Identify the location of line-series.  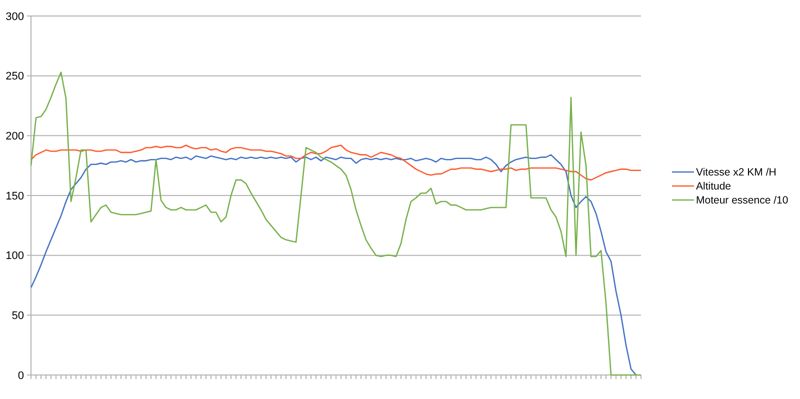
(336, 162).